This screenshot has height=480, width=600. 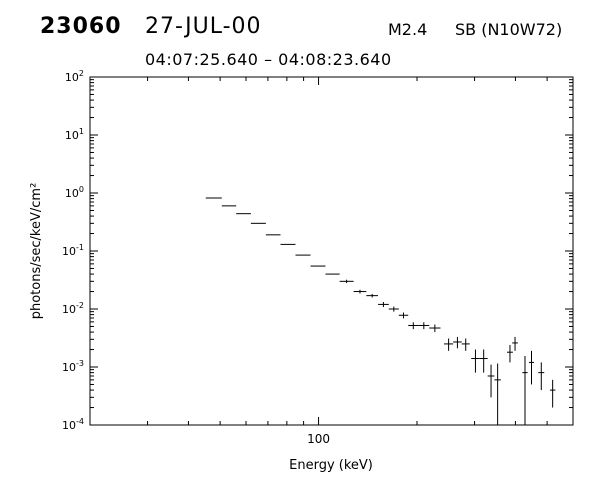 I want to click on y-tick-label: 10⁰, so click(x=74, y=192).